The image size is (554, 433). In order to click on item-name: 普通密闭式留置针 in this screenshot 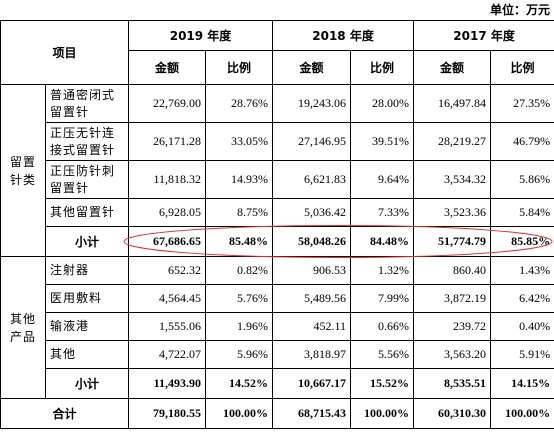, I will do `click(87, 103)`.